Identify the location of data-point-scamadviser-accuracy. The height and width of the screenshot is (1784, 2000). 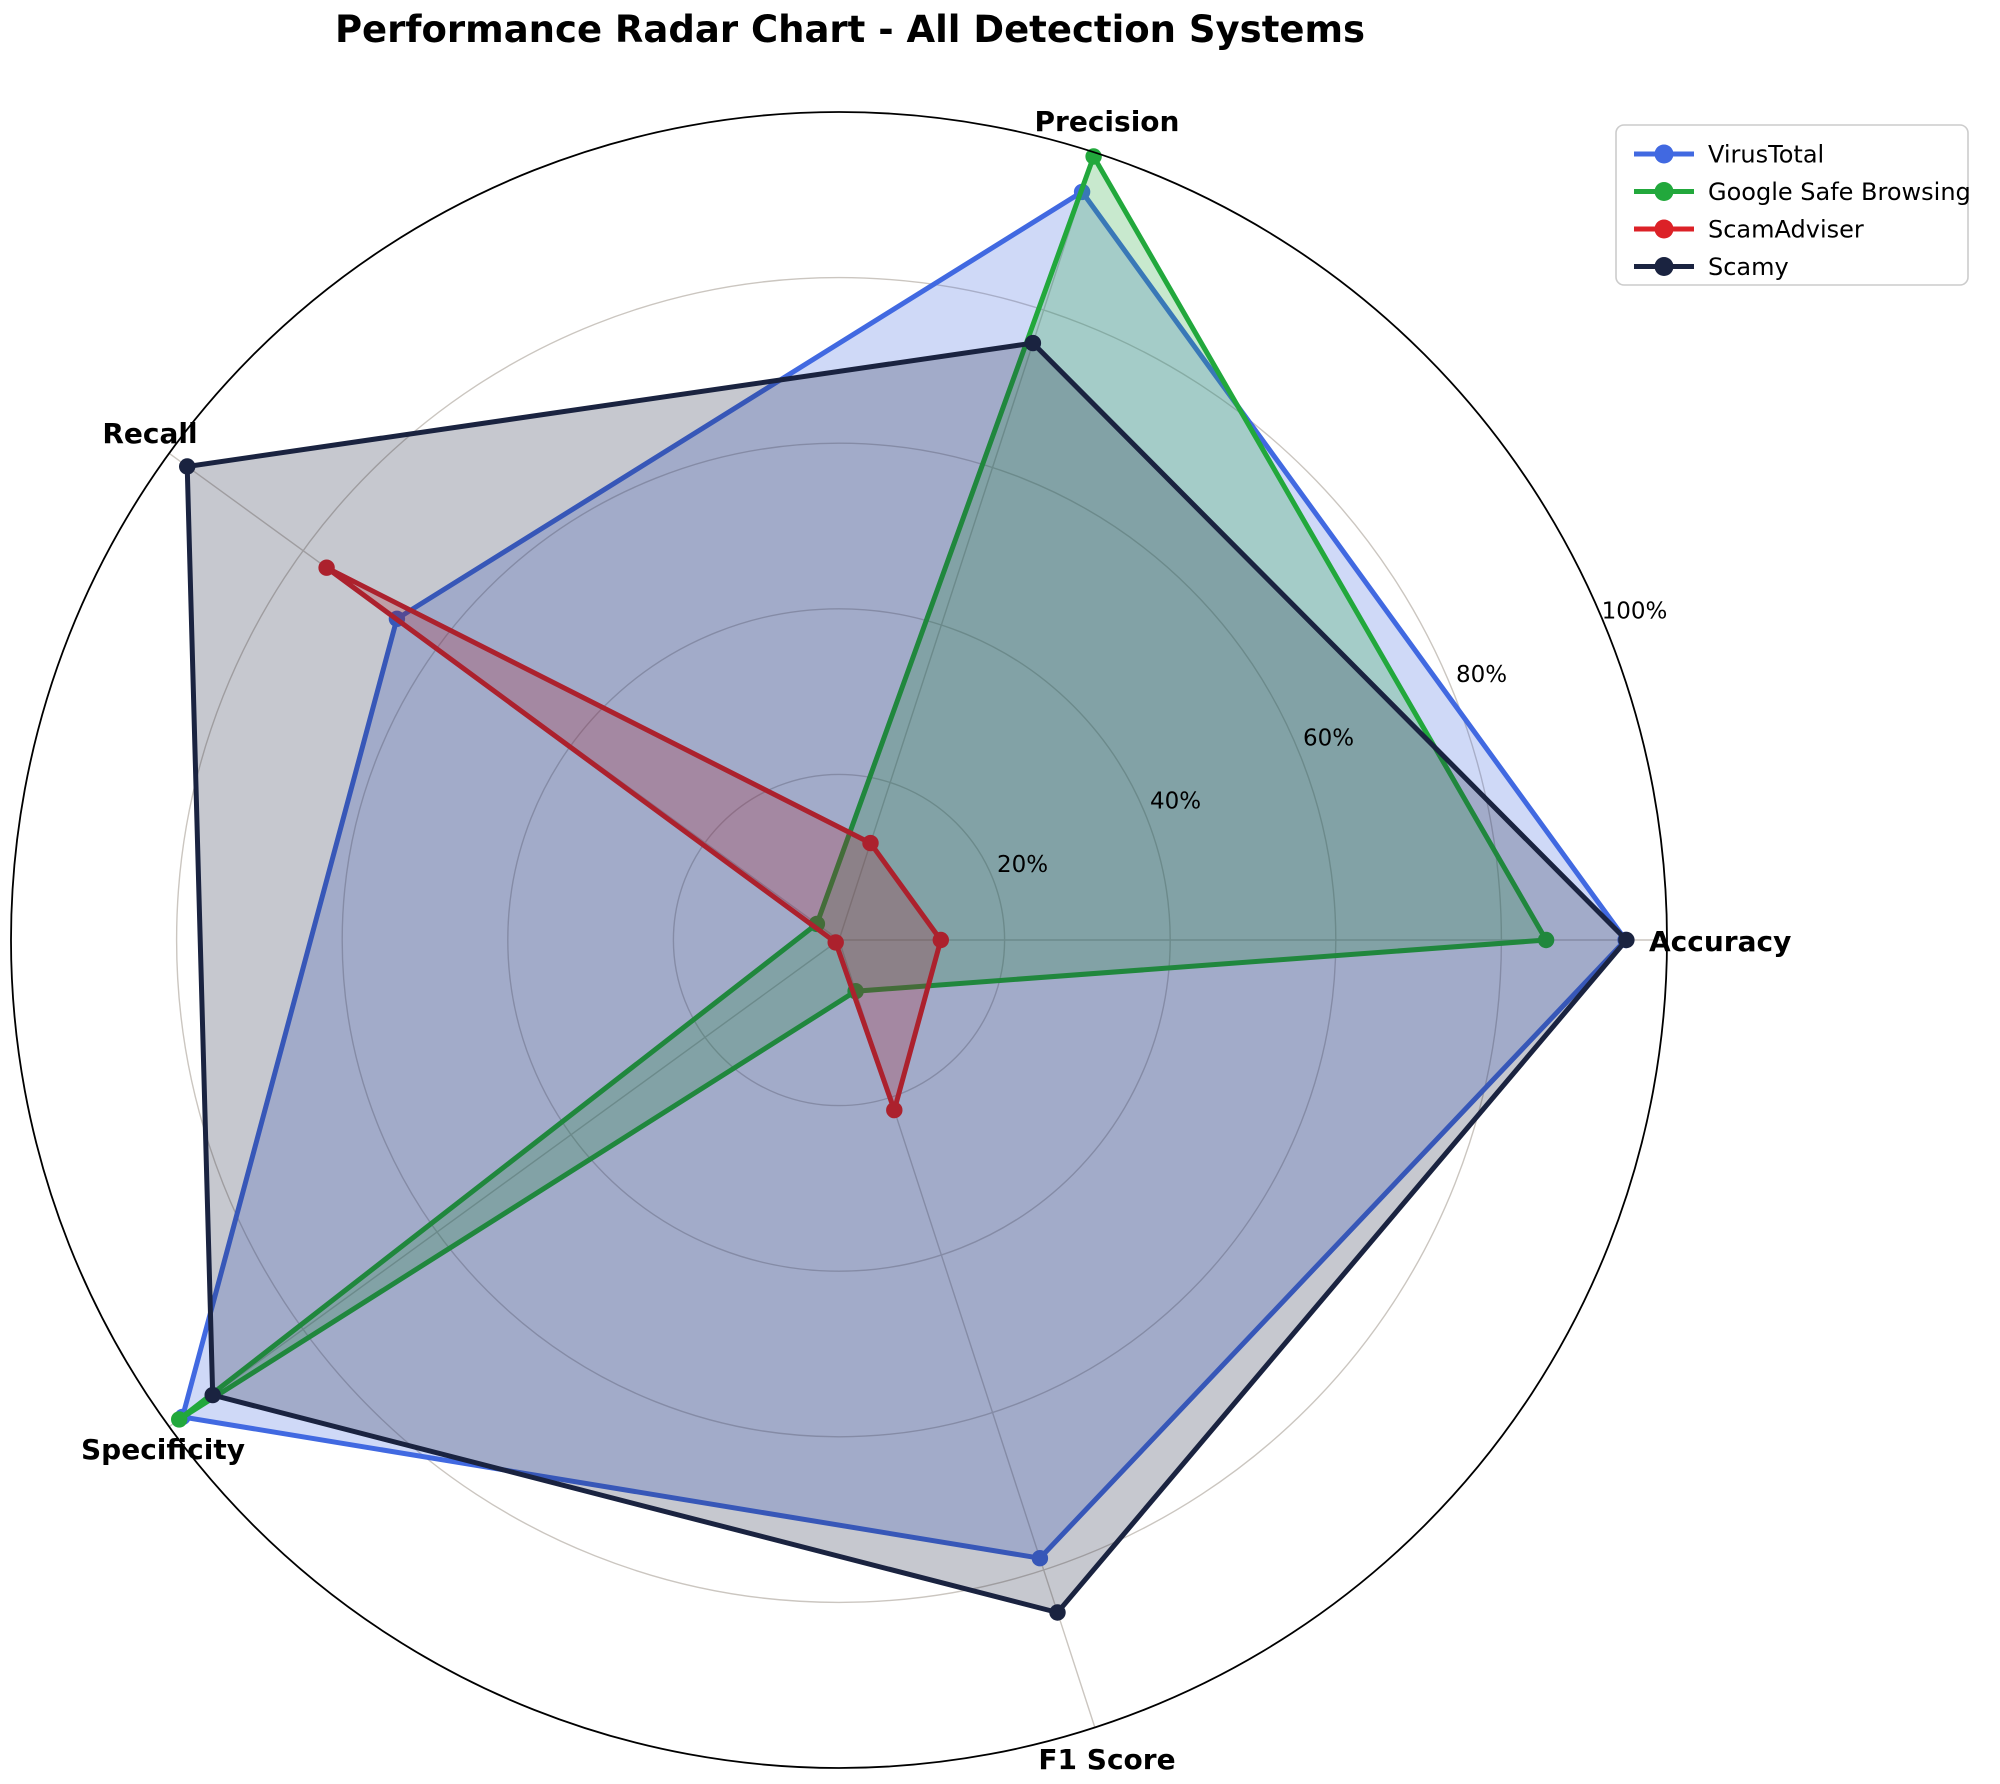
(940, 940).